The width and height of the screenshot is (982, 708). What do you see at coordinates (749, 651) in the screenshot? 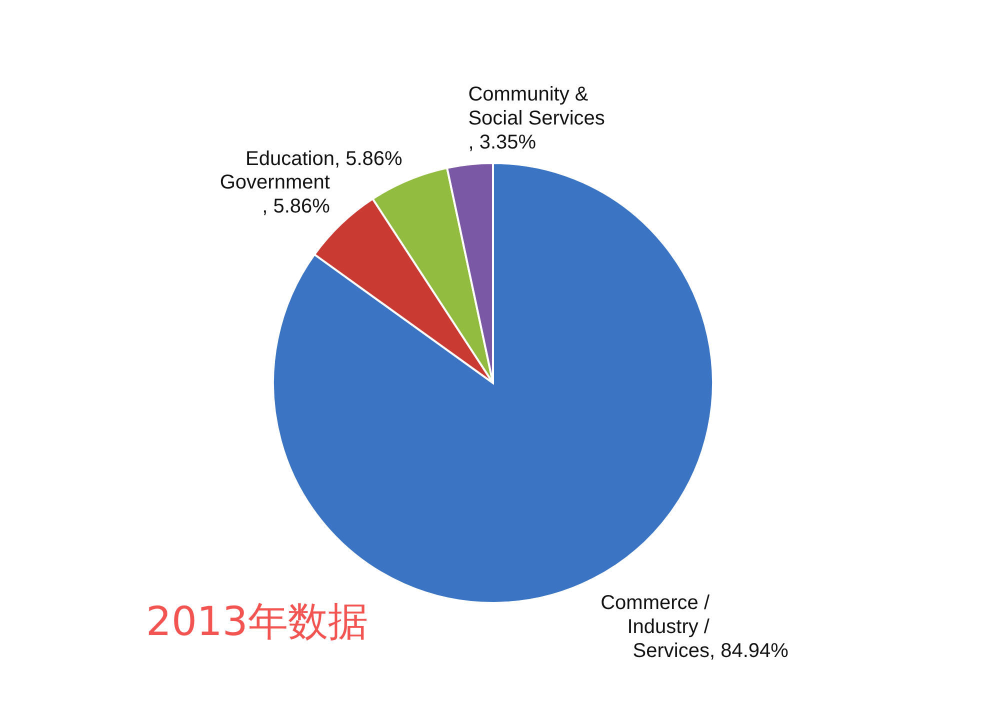
I see `data-label: , 84.94%` at bounding box center [749, 651].